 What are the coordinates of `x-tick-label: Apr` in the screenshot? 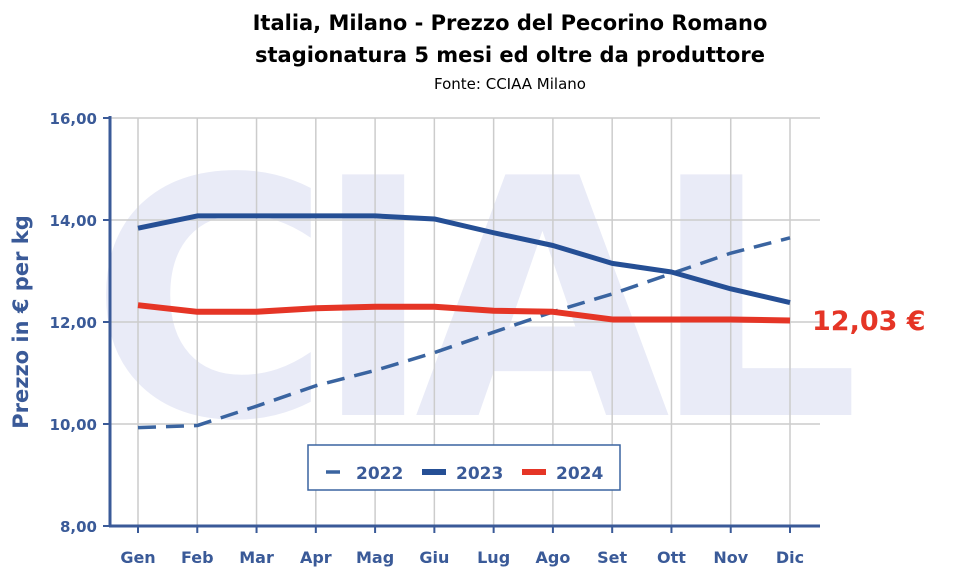 It's located at (316, 557).